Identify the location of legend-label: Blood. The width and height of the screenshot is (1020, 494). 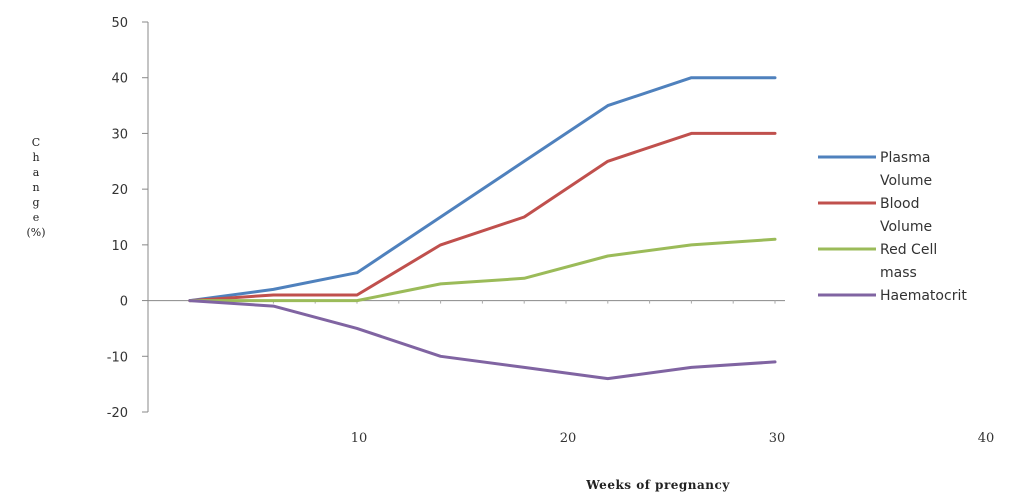
(900, 204).